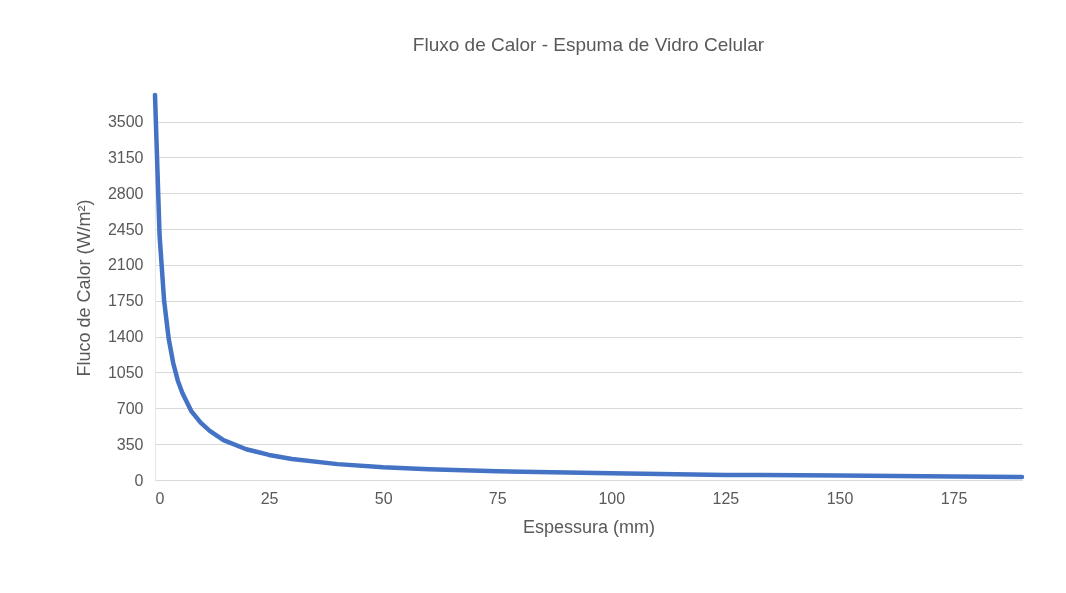 This screenshot has height=593, width=1066. I want to click on x-tick-label: 75, so click(497, 498).